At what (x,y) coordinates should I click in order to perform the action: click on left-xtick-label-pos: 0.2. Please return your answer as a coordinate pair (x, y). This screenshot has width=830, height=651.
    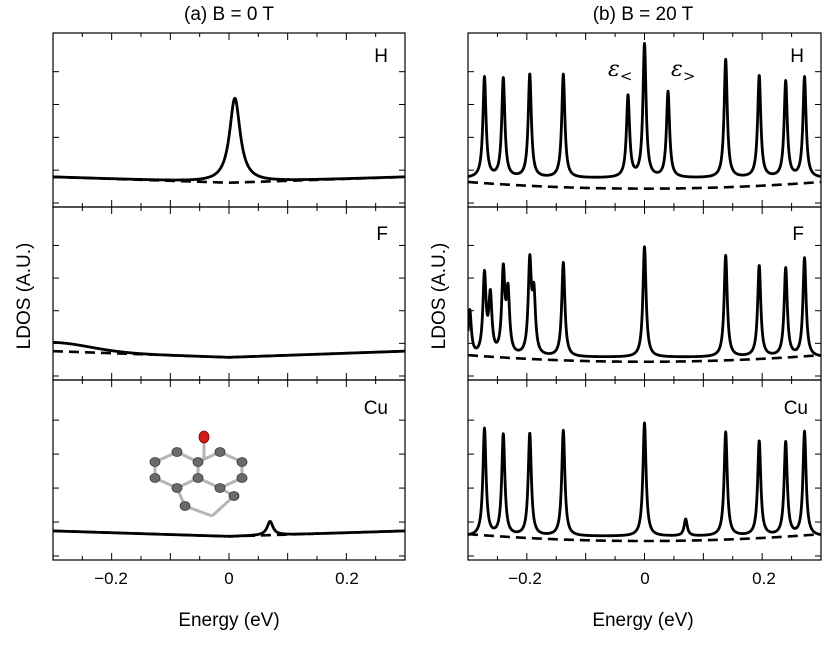
    Looking at the image, I should click on (347, 578).